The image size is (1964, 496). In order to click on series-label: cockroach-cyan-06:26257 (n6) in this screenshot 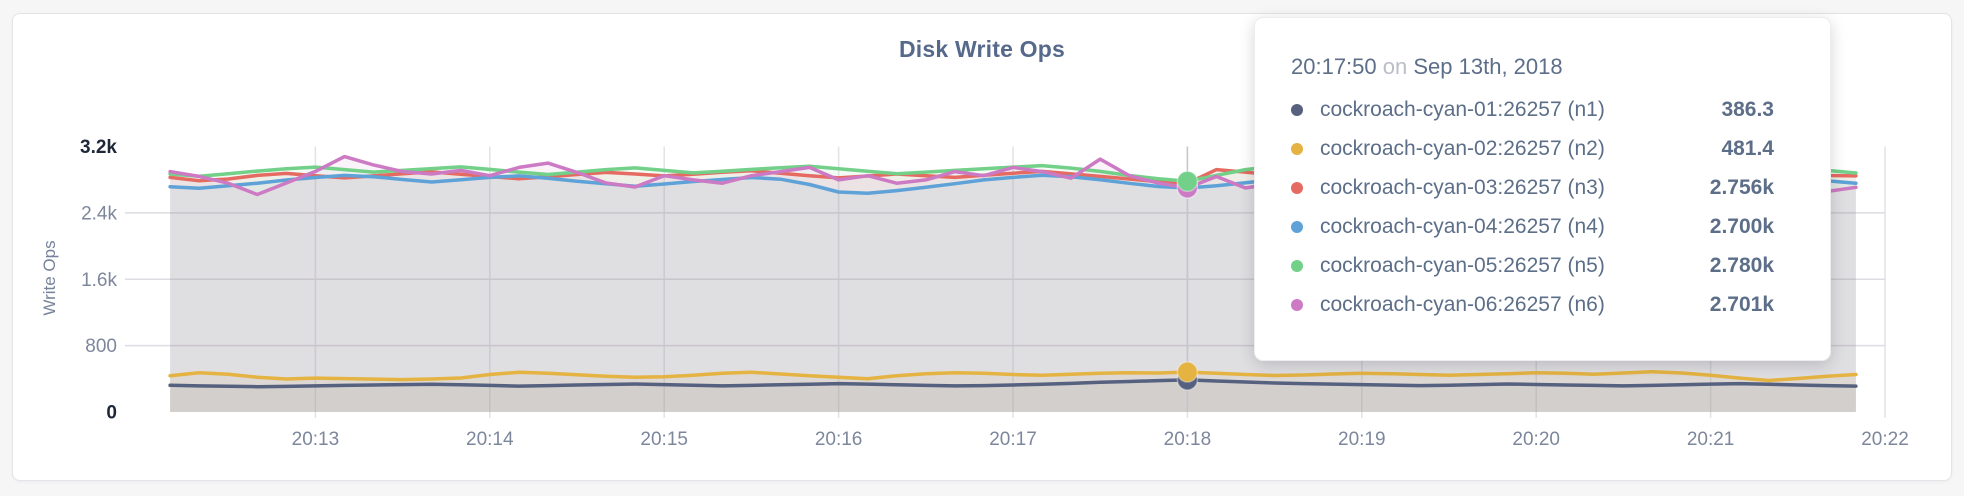, I will do `click(1462, 304)`.